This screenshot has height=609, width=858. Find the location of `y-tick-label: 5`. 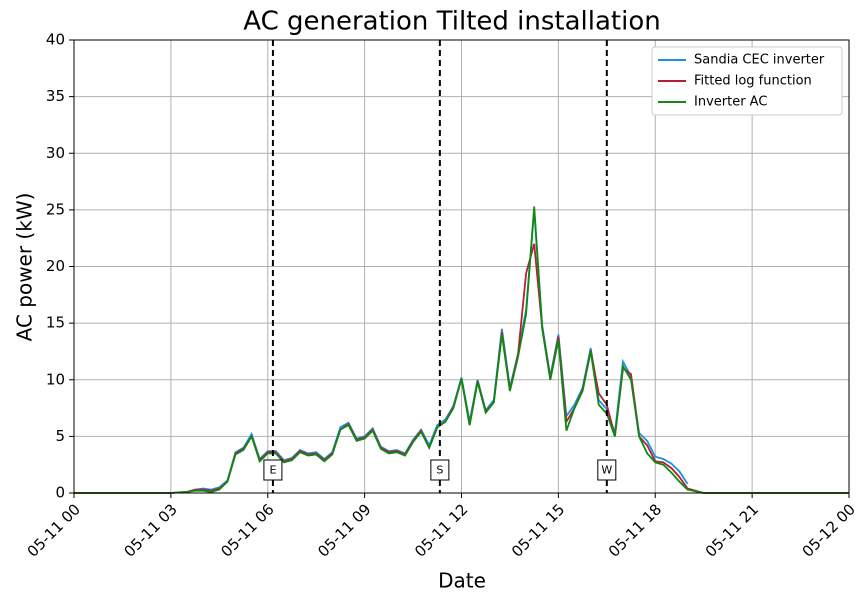

y-tick-label: 5 is located at coordinates (60, 436).